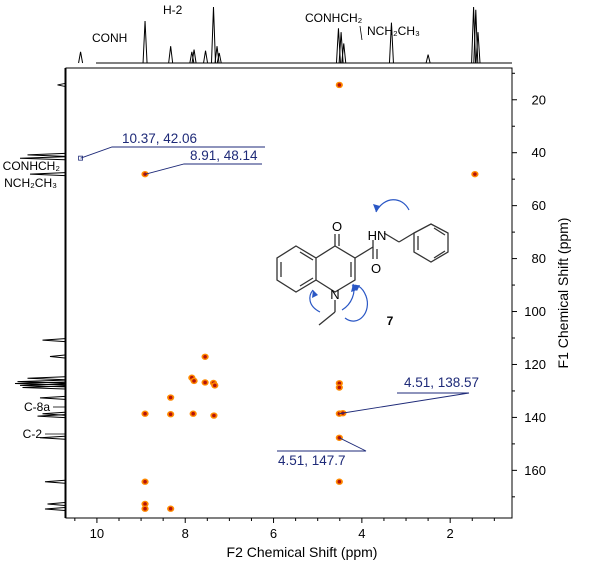  Describe the element at coordinates (30, 183) in the screenshot. I see `carbon-trace-label: NCH₂CH₃` at that location.